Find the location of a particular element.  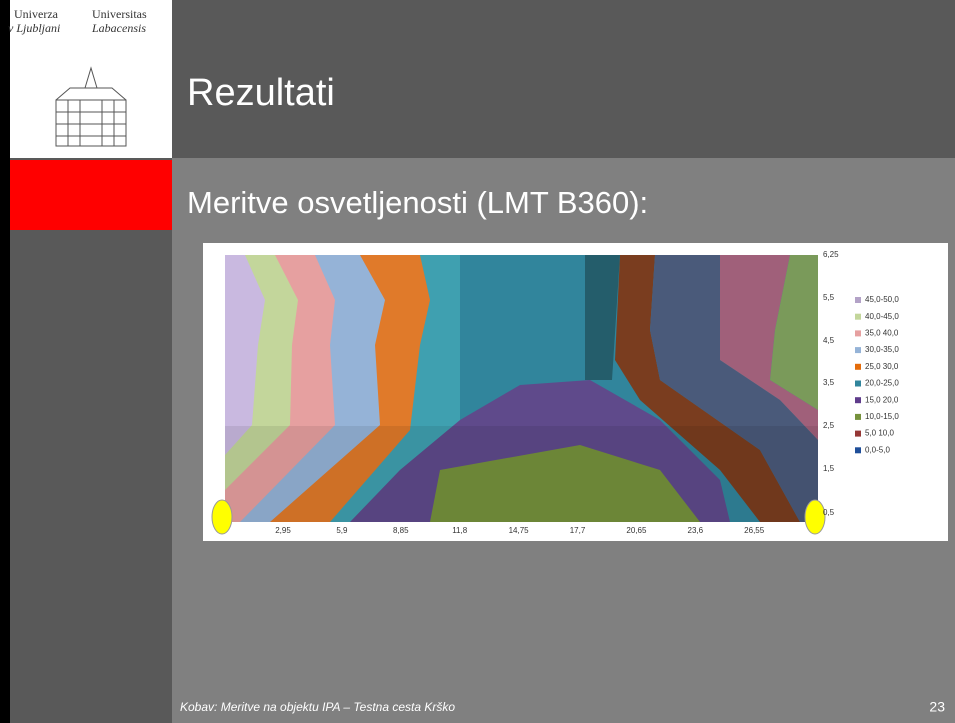

legend-label: 0,0-5,0 is located at coordinates (877, 449).